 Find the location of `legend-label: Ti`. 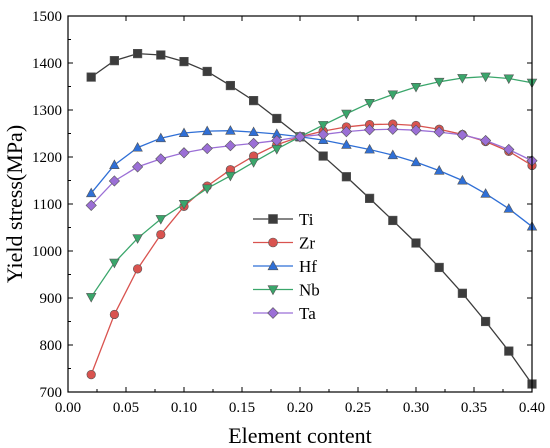

legend-label: Ti is located at coordinates (306, 219).